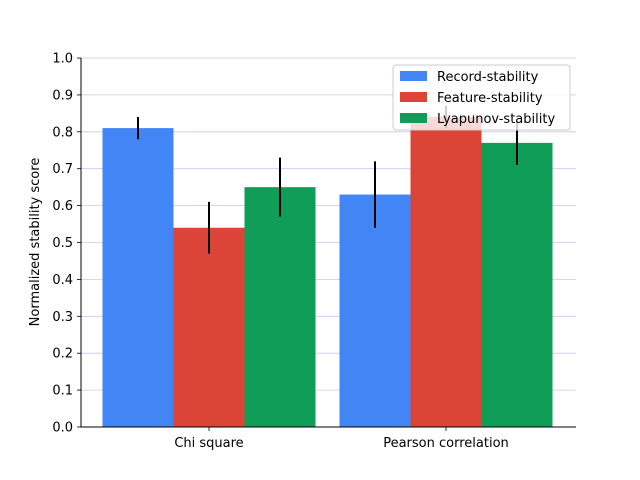 This screenshot has width=640, height=480. I want to click on y-tick-label: 0.2, so click(62, 354).